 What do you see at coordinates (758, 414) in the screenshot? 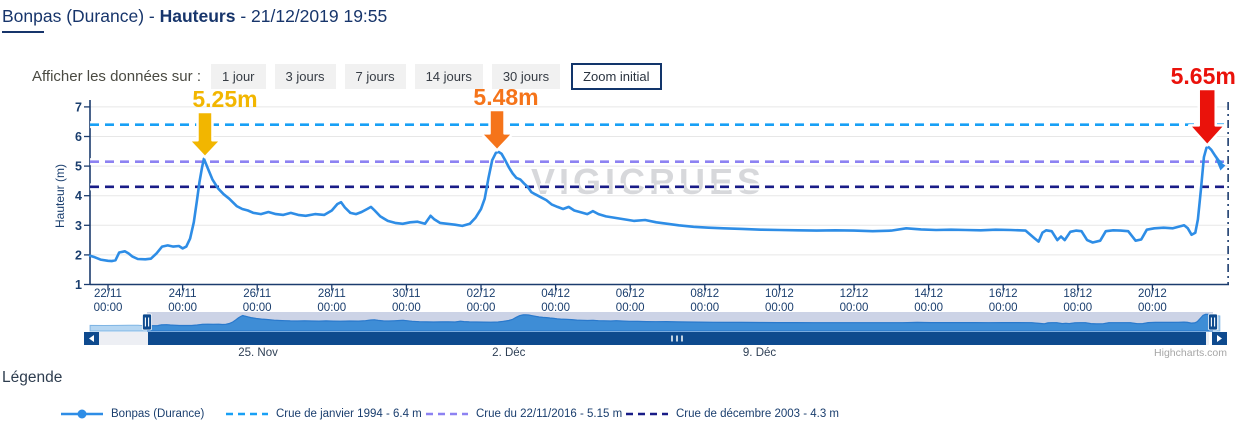
I see `legend-item-label: Crue de décembre 2003 - 4.3 m` at bounding box center [758, 414].